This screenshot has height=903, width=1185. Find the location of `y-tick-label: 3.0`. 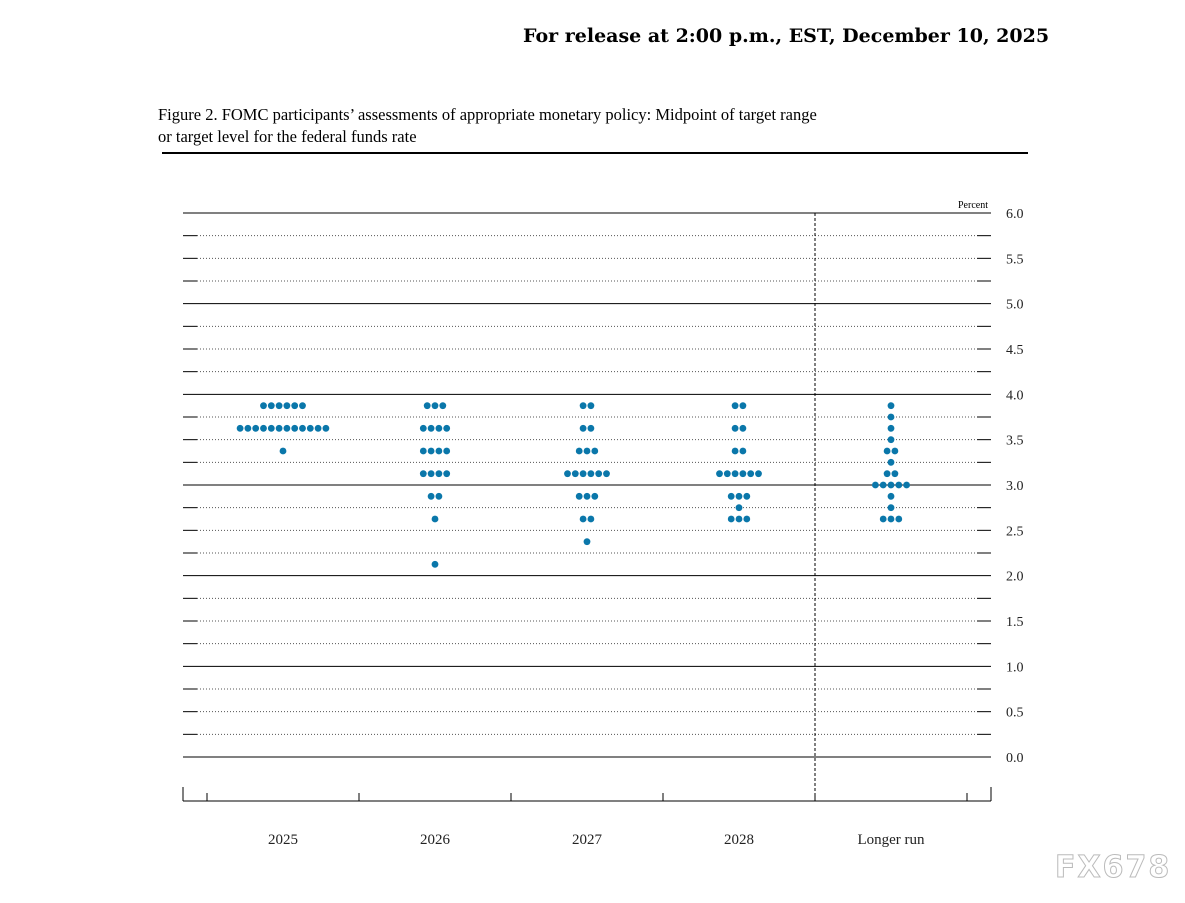

y-tick-label: 3.0 is located at coordinates (1015, 486).